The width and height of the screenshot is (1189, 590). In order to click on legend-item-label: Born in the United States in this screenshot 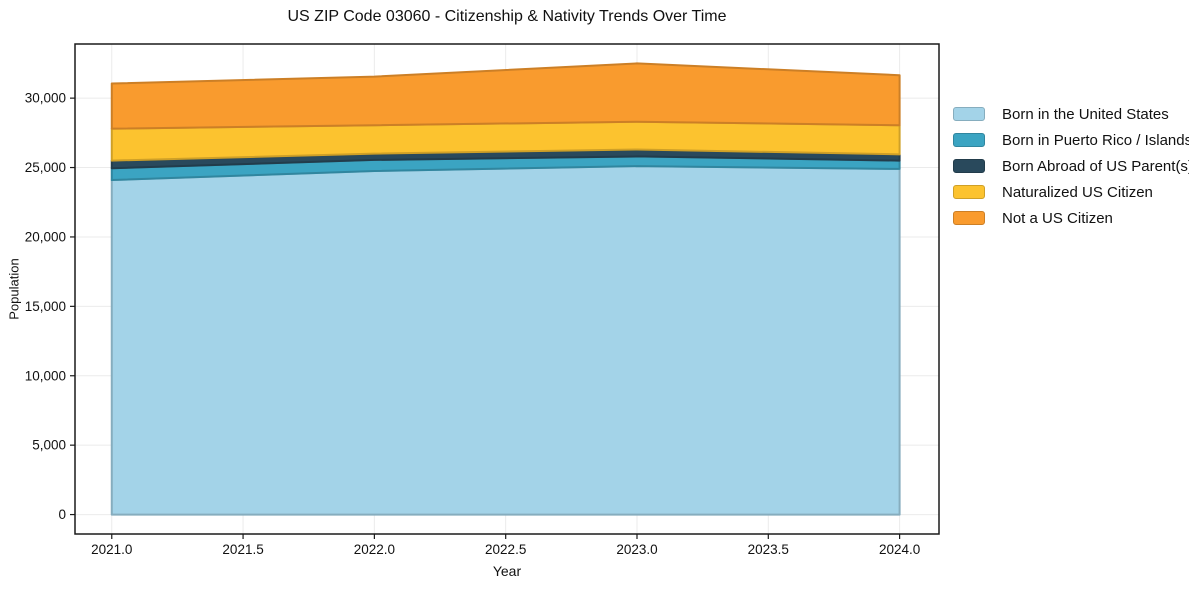, I will do `click(1085, 114)`.